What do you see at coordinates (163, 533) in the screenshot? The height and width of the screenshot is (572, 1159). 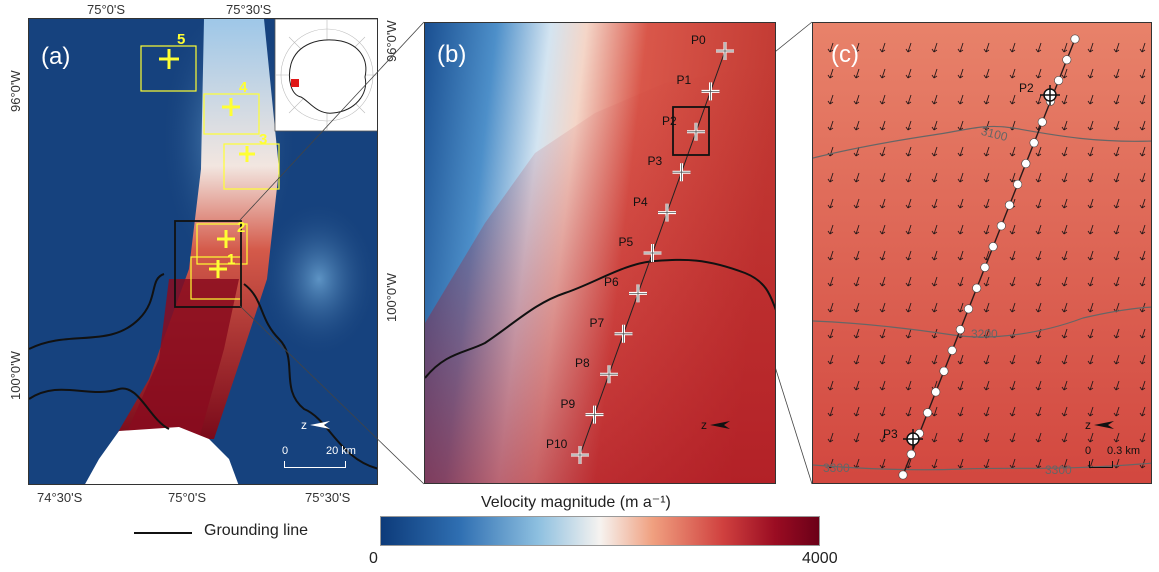 I see `grounding-line-legend-swatch` at bounding box center [163, 533].